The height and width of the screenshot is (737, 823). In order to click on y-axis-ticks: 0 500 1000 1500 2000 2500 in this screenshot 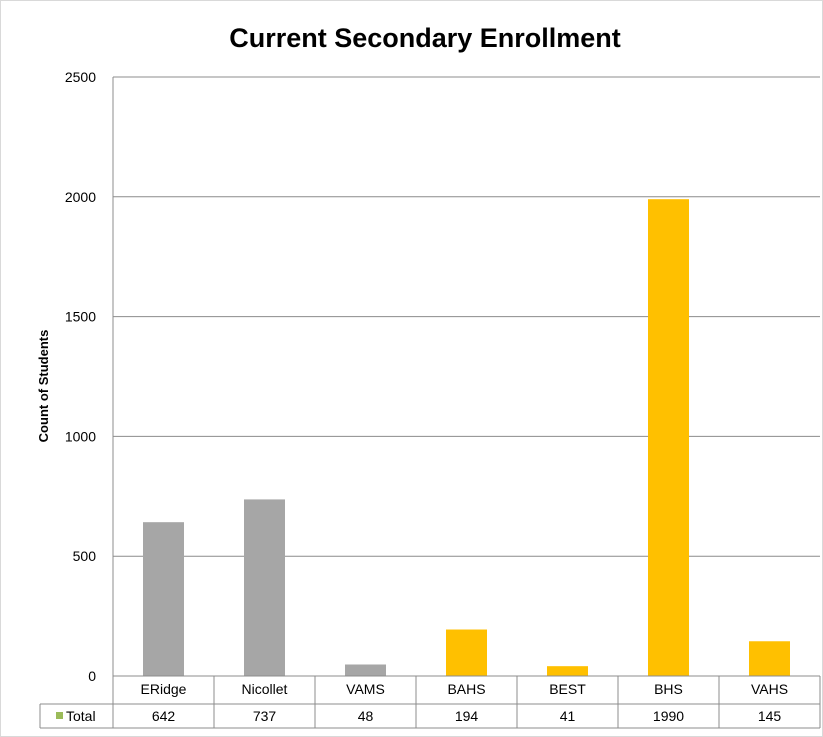, I will do `click(80, 376)`.